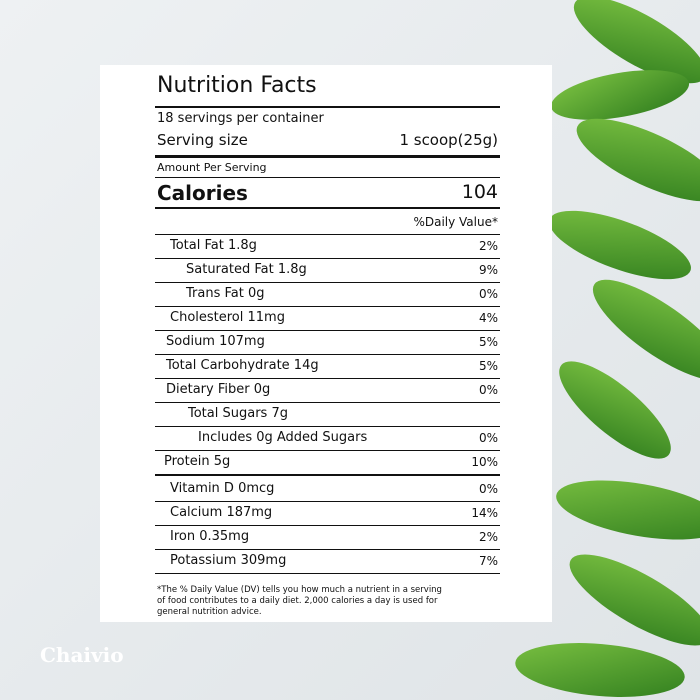  What do you see at coordinates (212, 167) in the screenshot?
I see `amount-per-serving: Amount Per Serving` at bounding box center [212, 167].